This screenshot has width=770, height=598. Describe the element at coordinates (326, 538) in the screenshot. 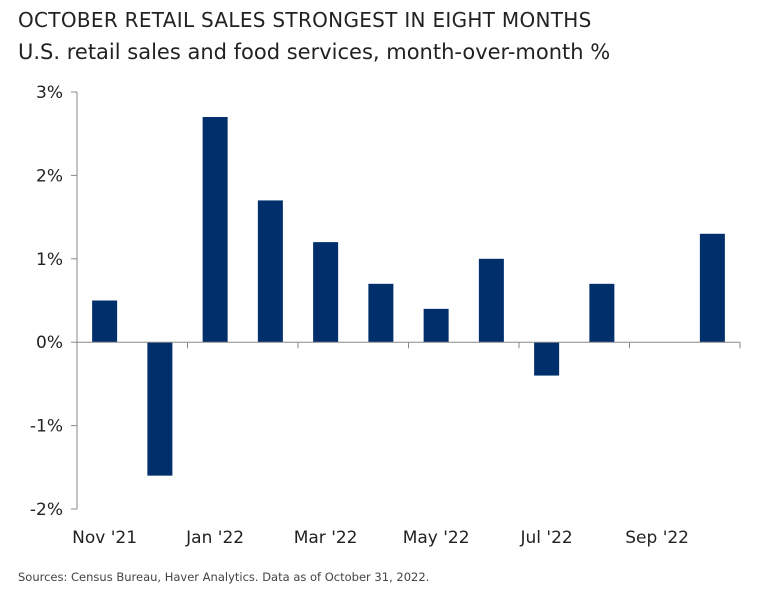

I see `x-tick-label: Mar '22` at that location.